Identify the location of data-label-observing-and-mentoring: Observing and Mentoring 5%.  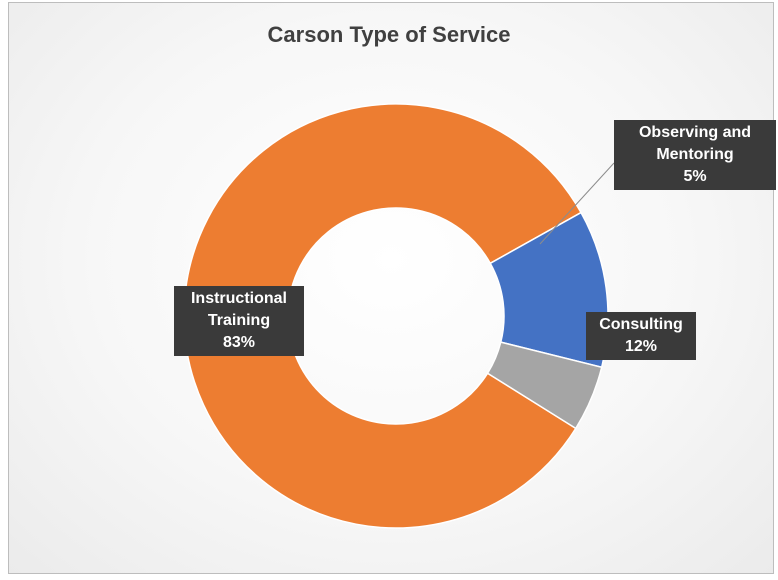
(695, 155).